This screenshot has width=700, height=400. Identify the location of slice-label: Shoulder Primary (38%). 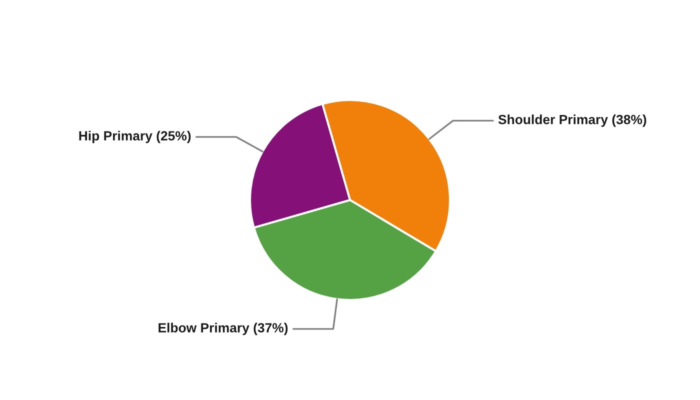
(572, 120).